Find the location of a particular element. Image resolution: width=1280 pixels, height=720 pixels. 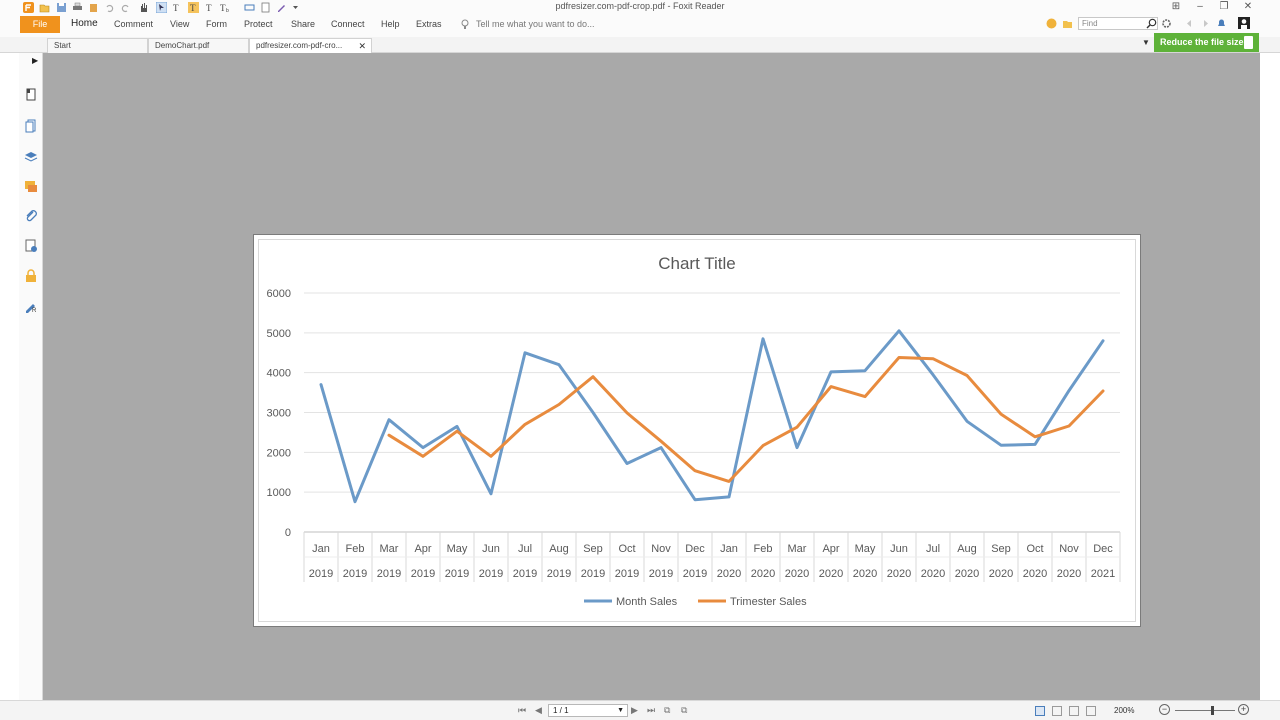

rectangle-icon is located at coordinates (249, 7).